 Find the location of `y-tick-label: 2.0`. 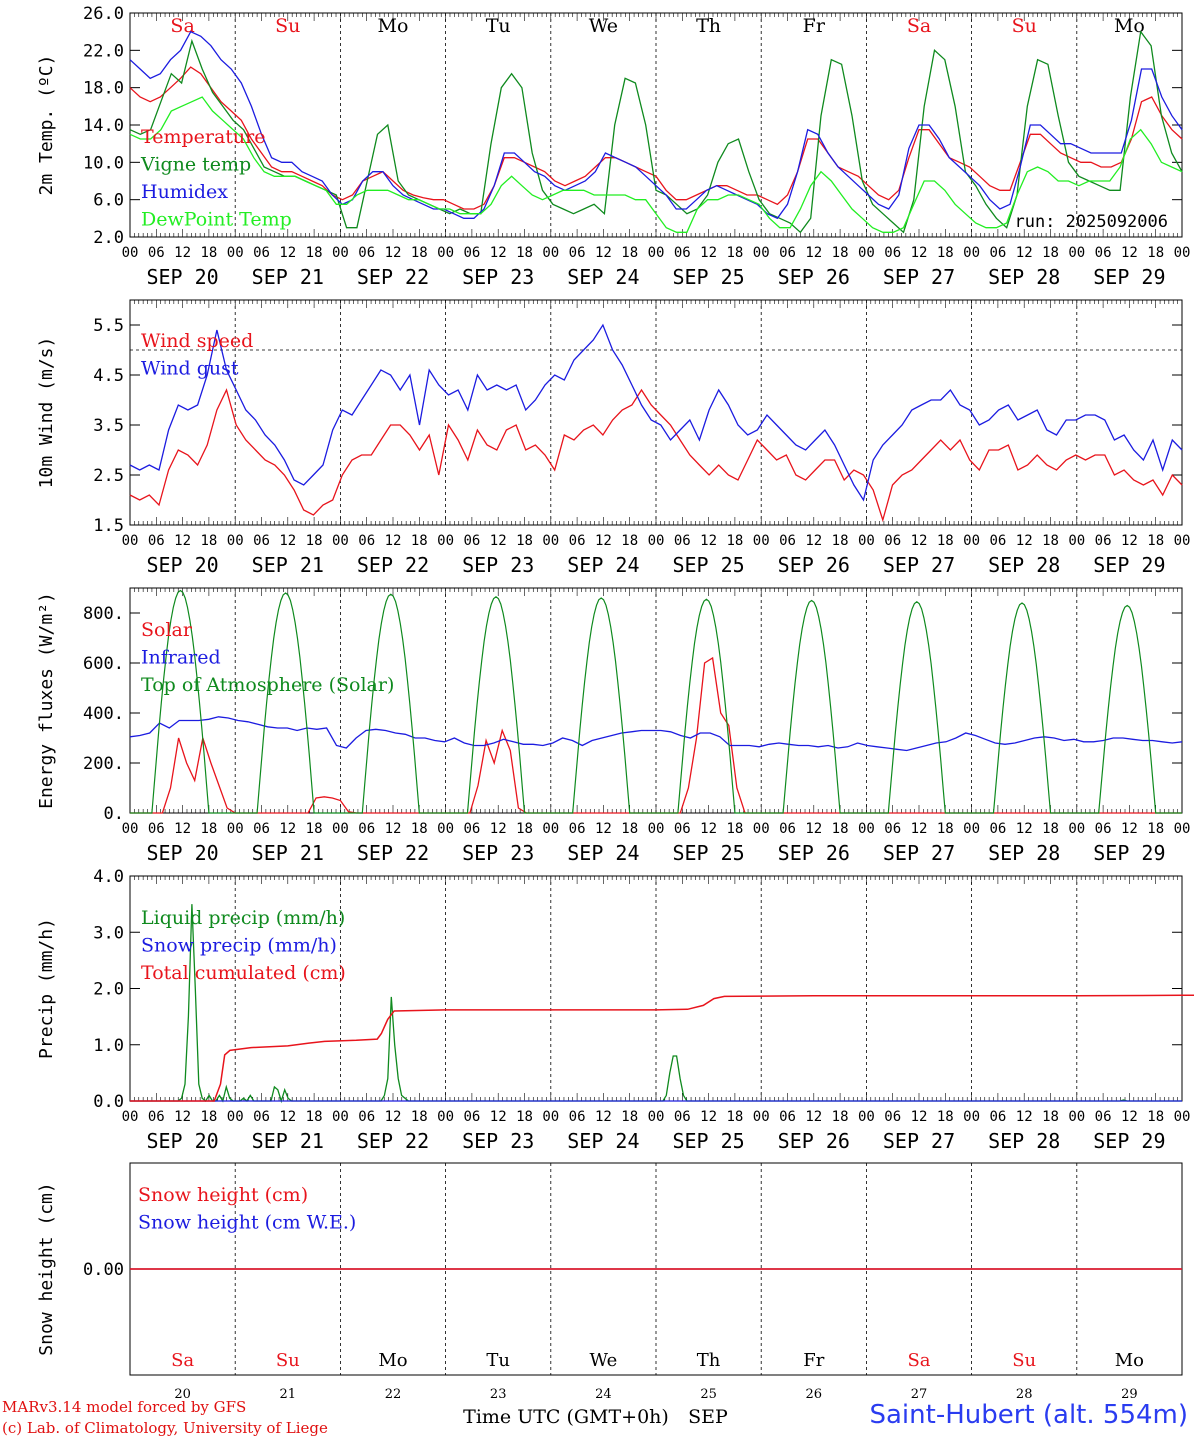

y-tick-label: 2.0 is located at coordinates (108, 238).